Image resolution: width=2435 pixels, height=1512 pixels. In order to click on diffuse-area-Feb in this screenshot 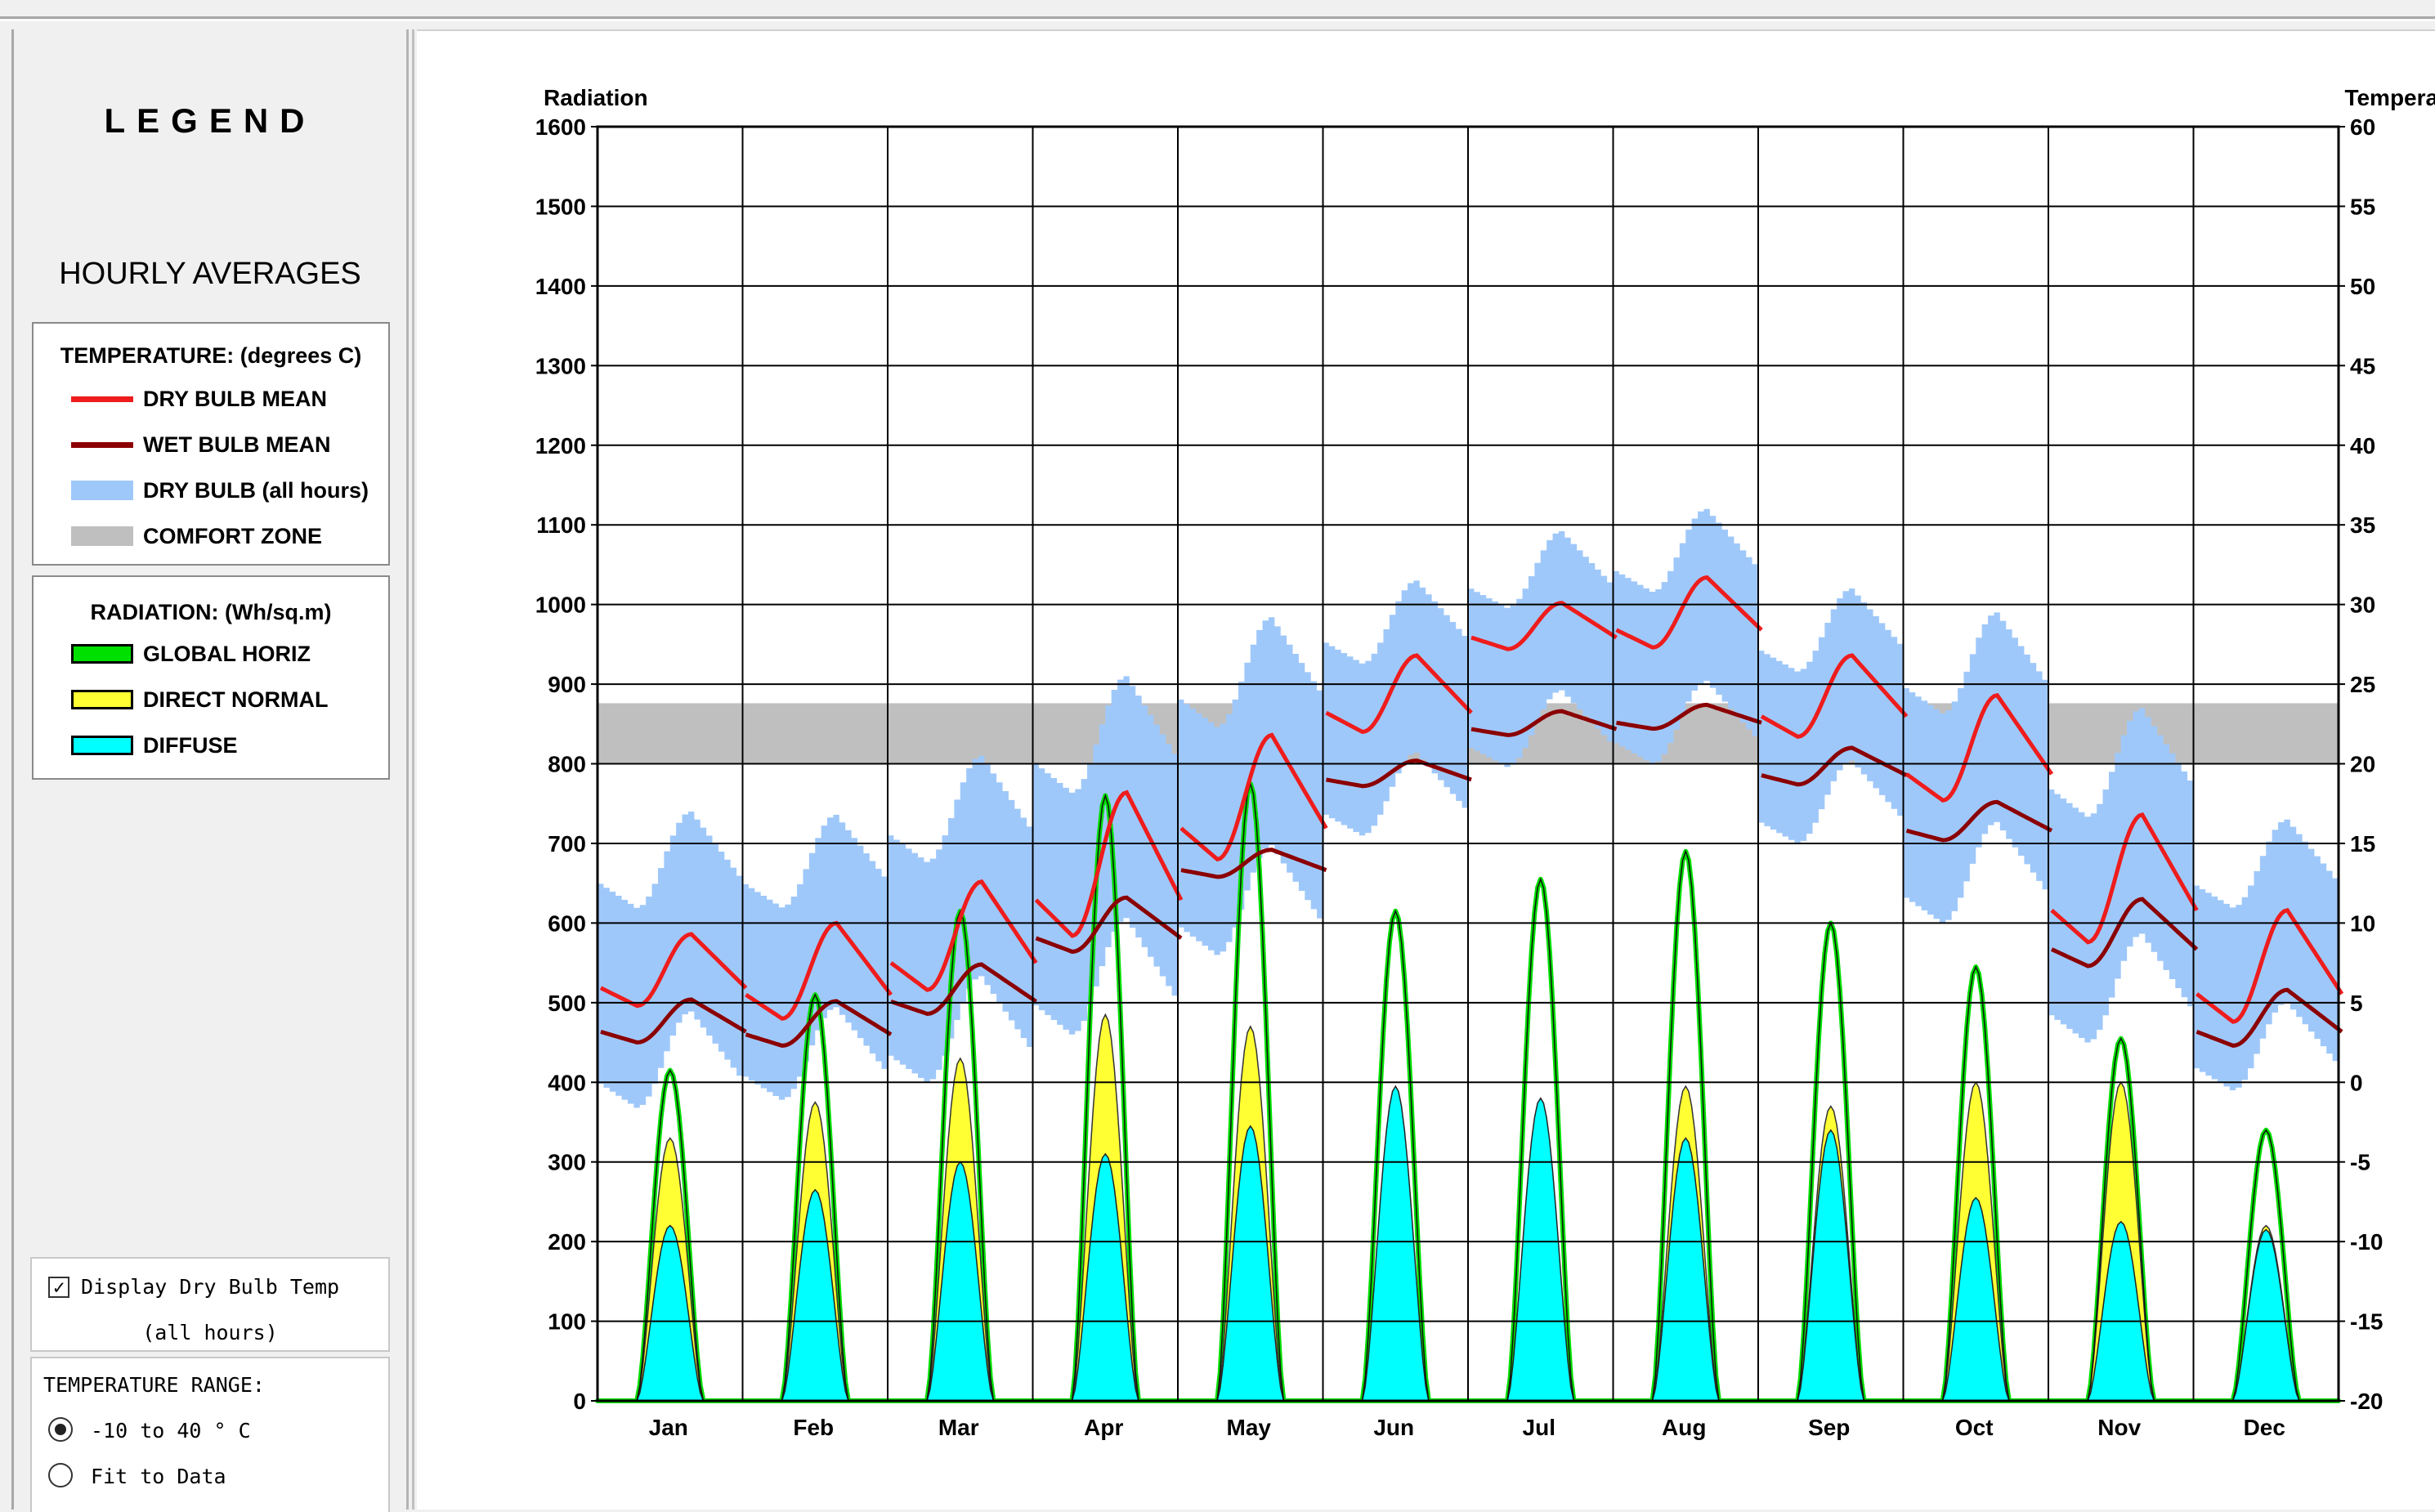, I will do `click(815, 1295)`.